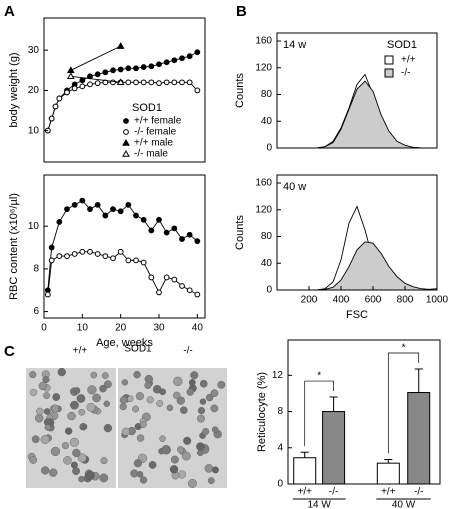  Describe the element at coordinates (280, 447) in the screenshot. I see `y-tick-label: 4` at that location.